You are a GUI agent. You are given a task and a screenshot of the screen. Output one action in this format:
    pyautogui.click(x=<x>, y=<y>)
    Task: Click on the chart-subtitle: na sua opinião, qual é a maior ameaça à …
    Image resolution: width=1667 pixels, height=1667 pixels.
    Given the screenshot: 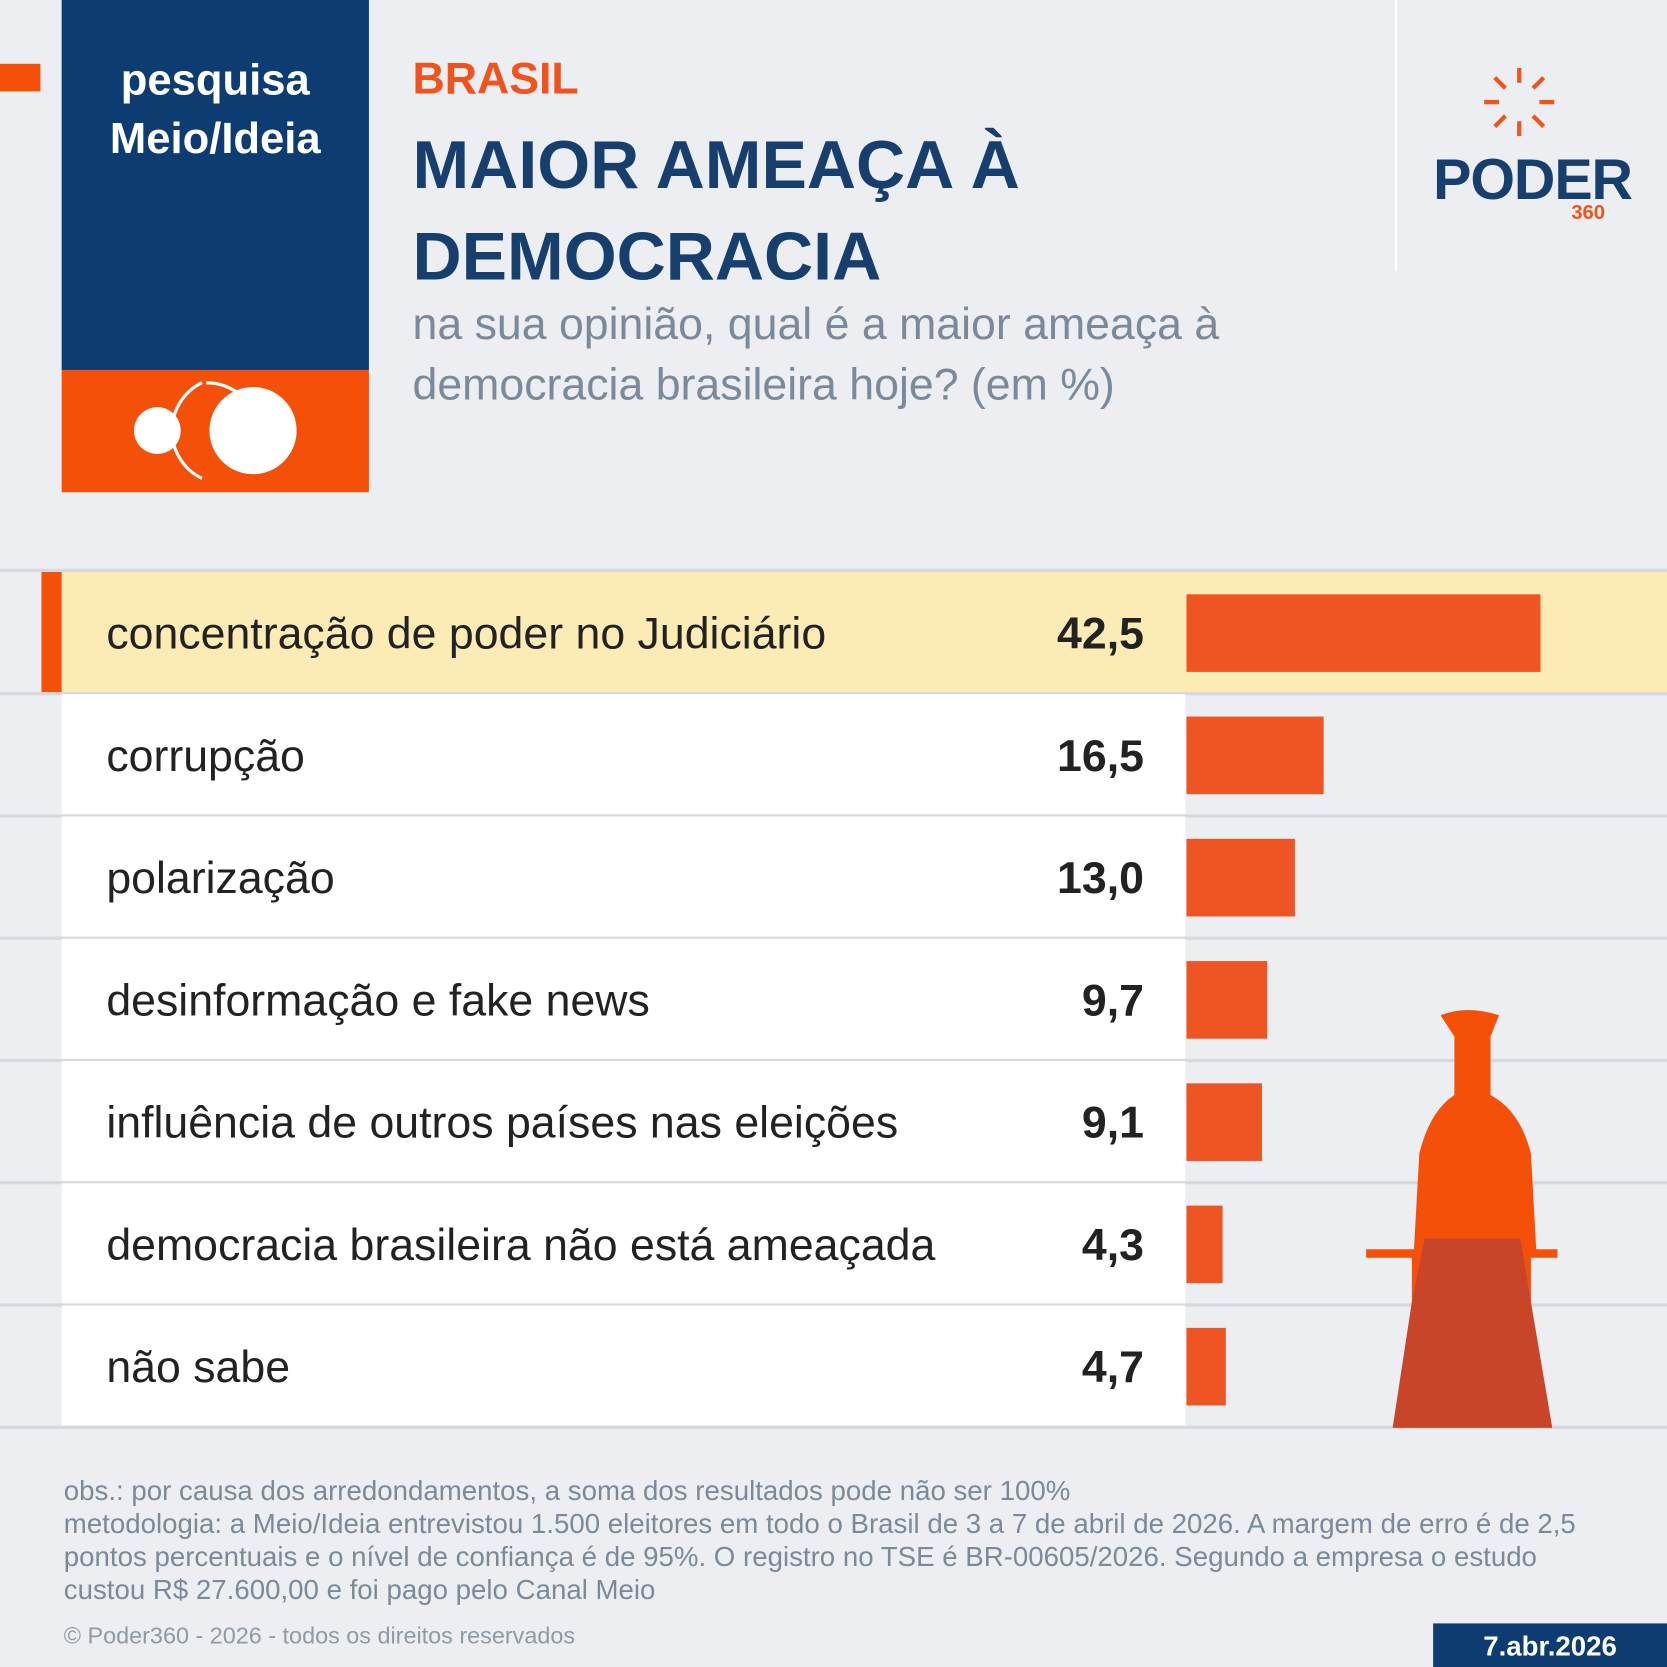 What is the action you would take?
    pyautogui.click(x=816, y=354)
    